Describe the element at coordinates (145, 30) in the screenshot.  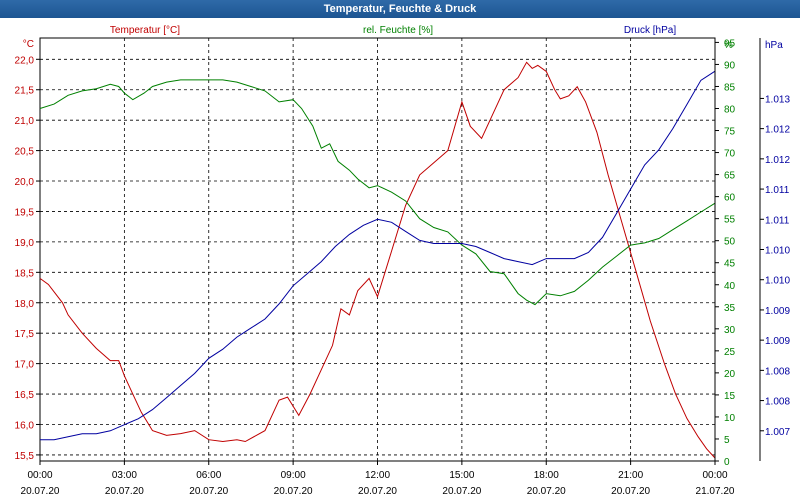
I see `legend-temperature: Temperatur [°C]` at that location.